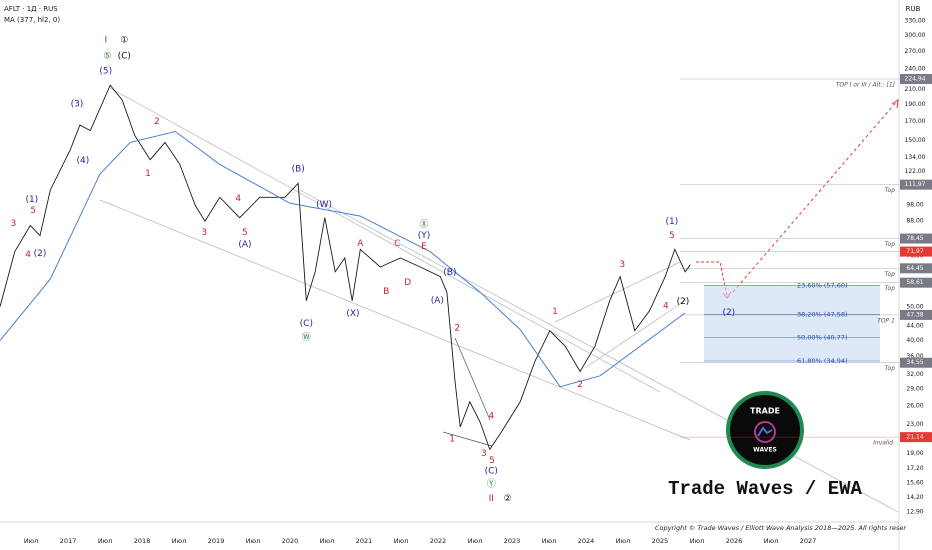  I want to click on channel-line, so click(617, 292).